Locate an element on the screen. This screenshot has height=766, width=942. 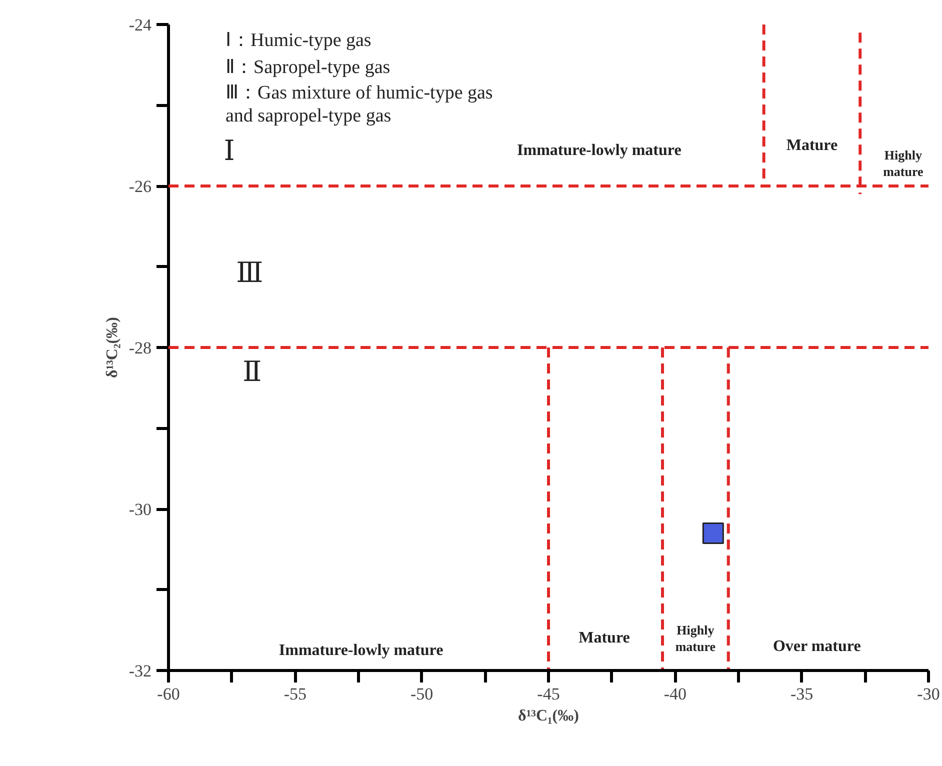
annotation: Ⅰ：Humic-type gas is located at coordinates (299, 41).